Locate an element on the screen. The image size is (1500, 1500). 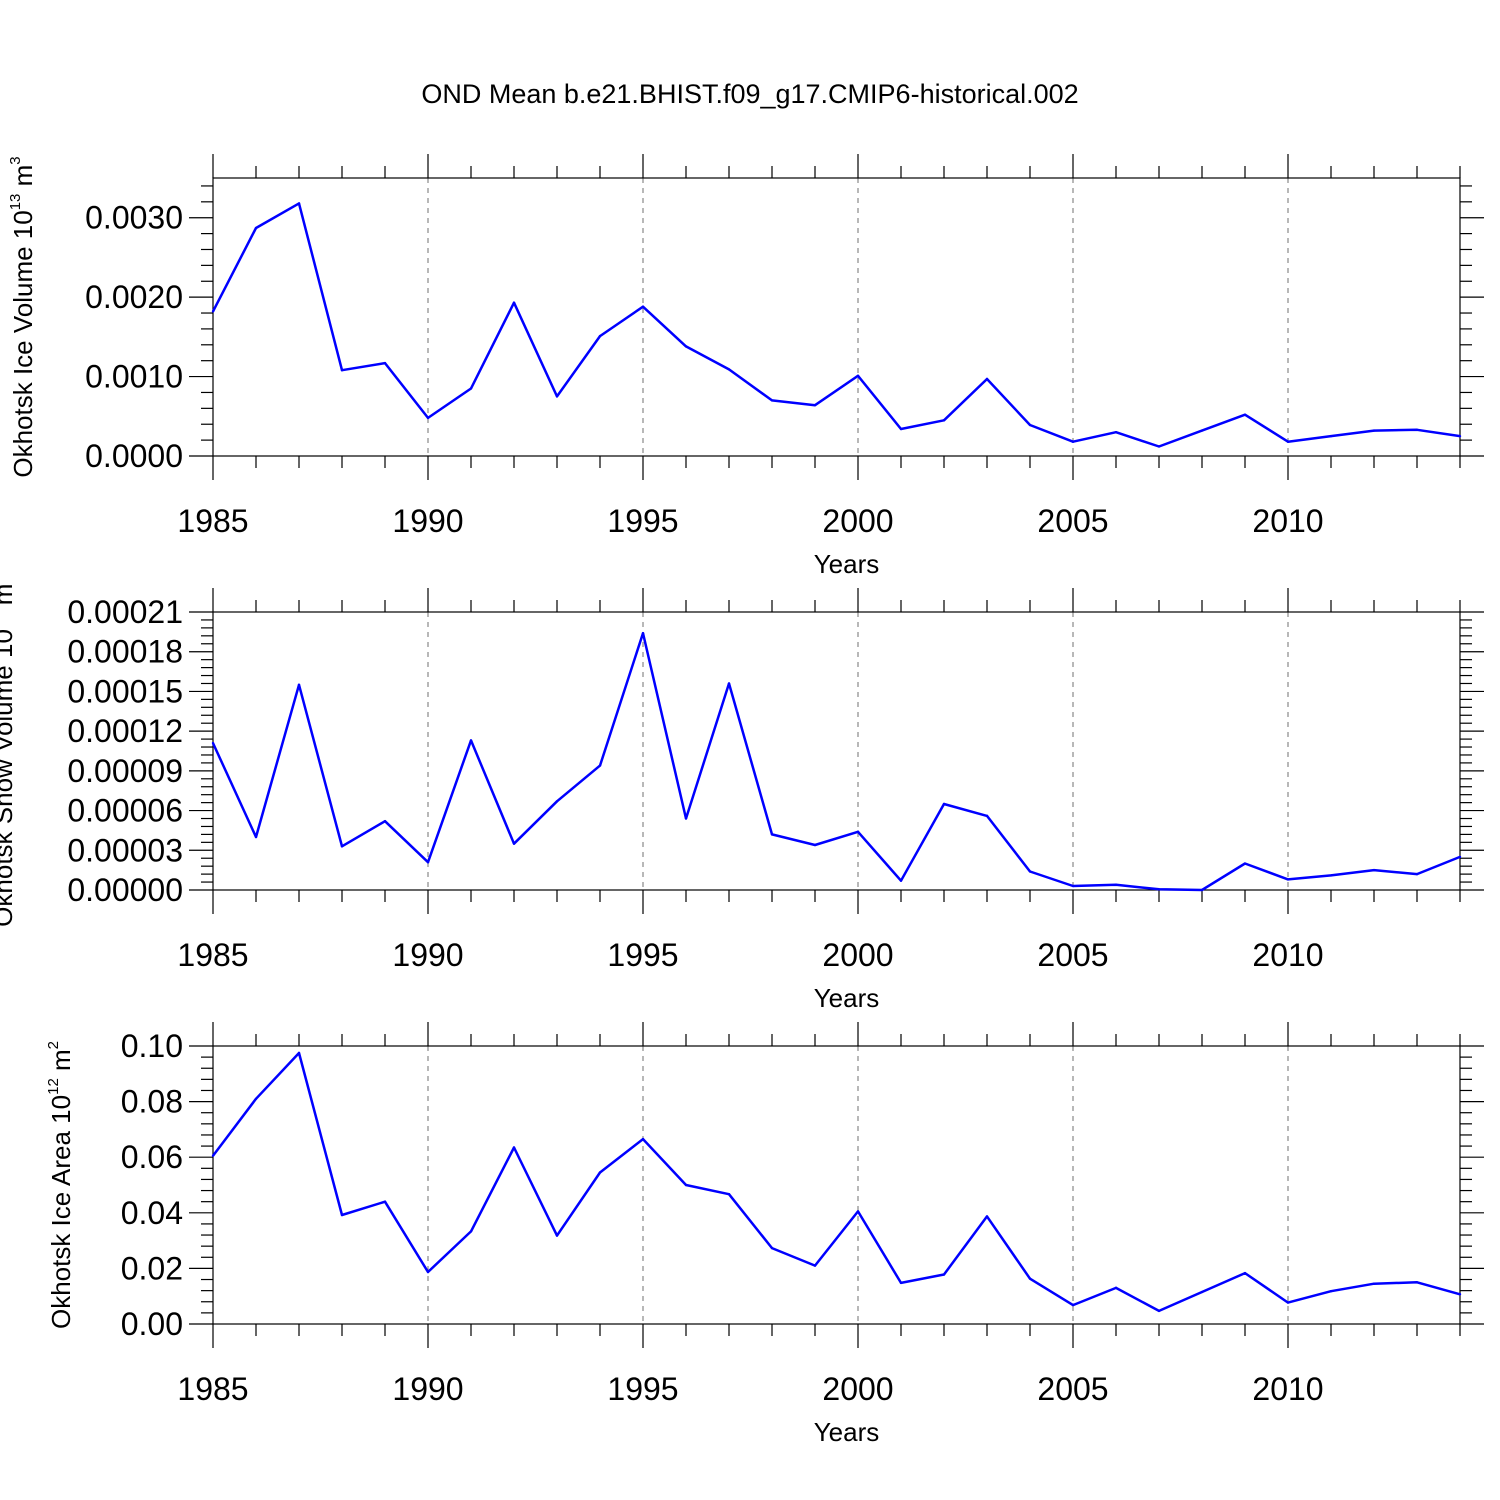
y-axis-title-main: Okhotsk Ice Volume 10 is located at coordinates (23, 343).